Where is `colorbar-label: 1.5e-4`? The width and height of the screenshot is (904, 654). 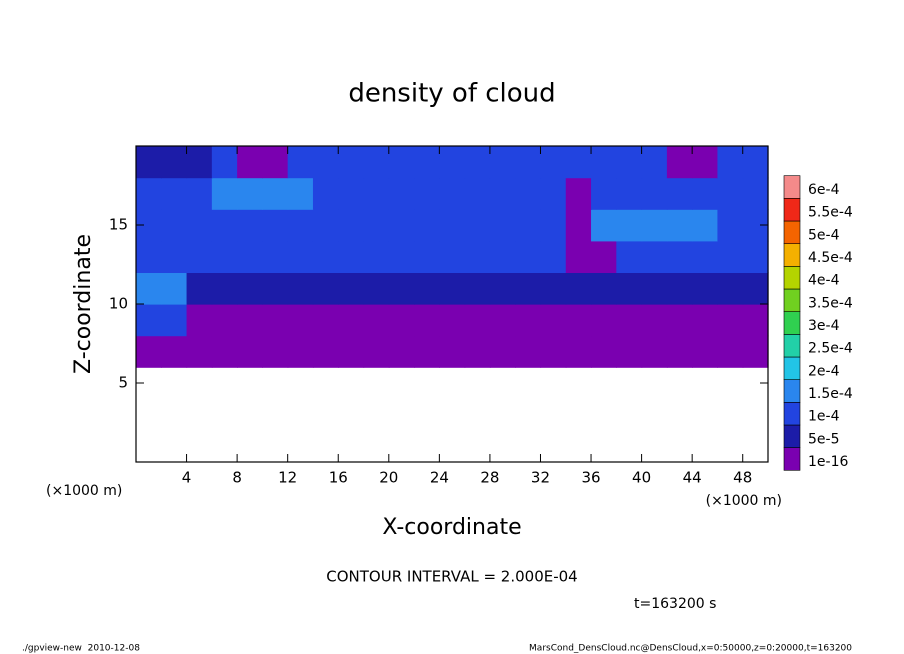
colorbar-label: 1.5e-4 is located at coordinates (830, 394).